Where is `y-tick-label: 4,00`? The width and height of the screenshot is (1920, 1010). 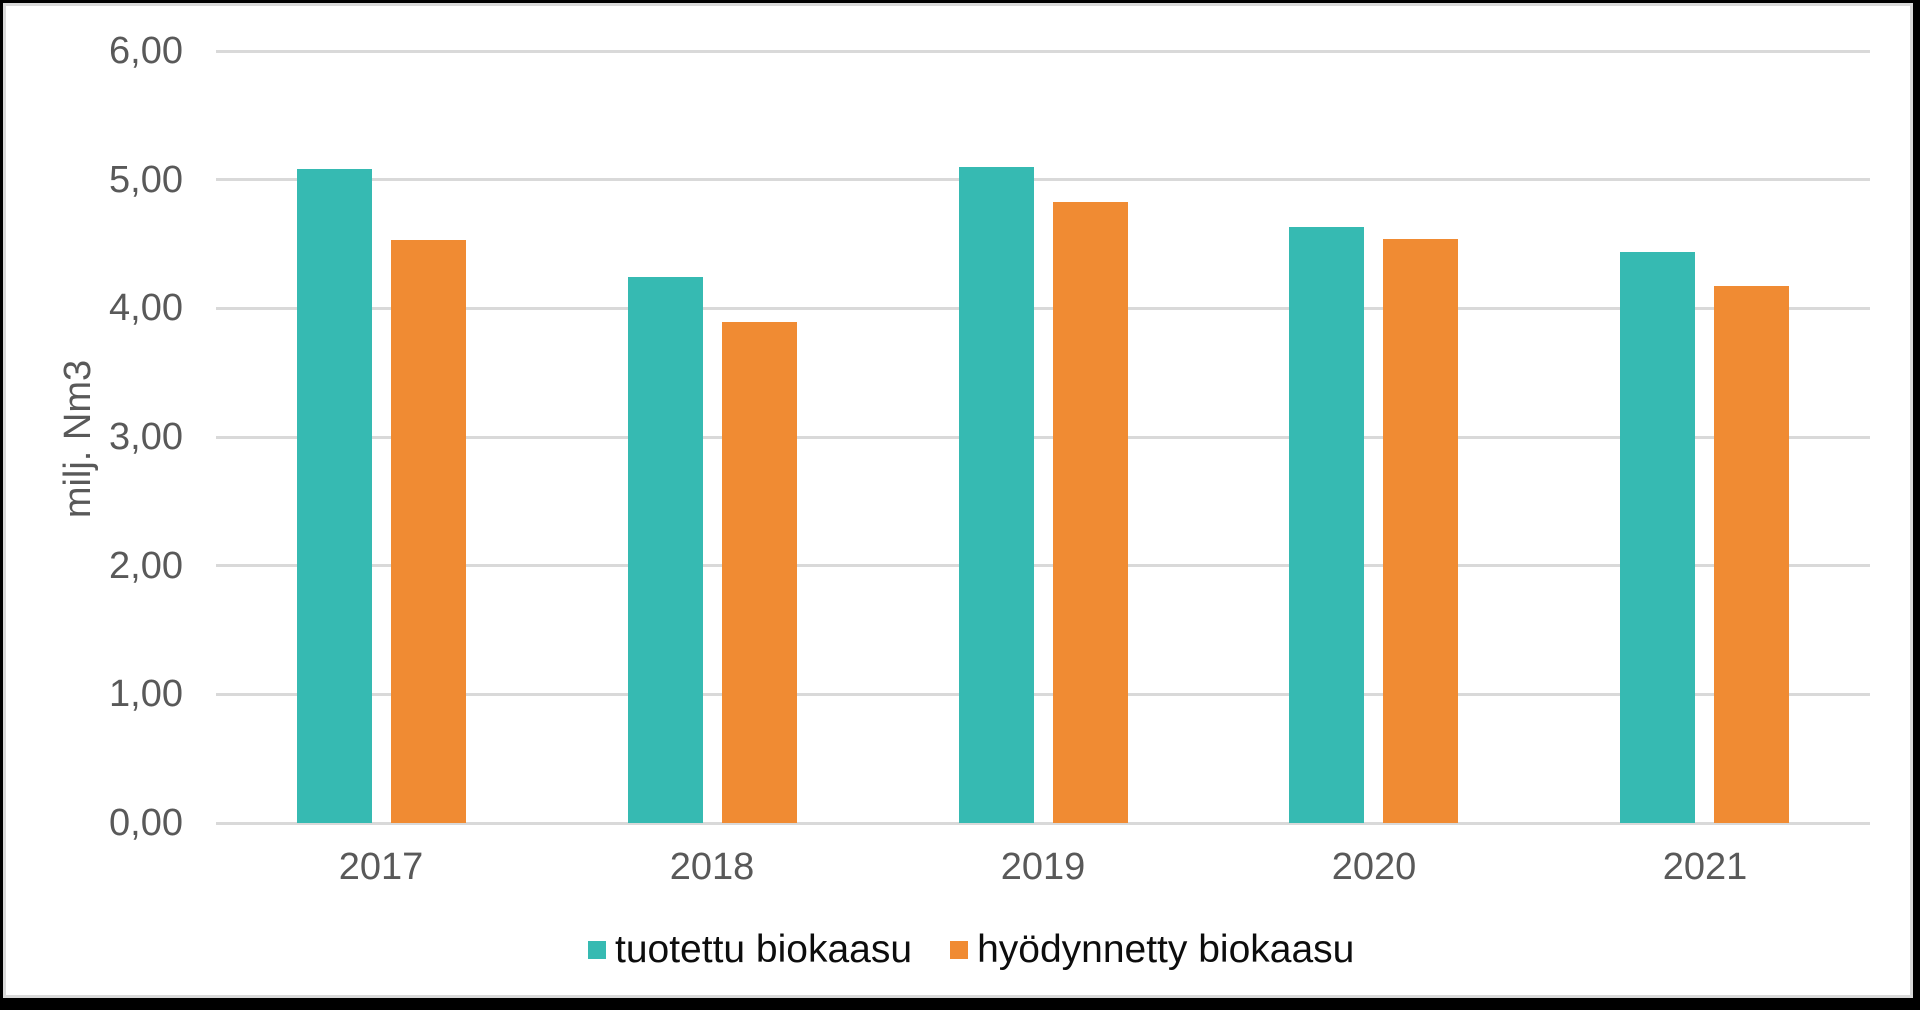 y-tick-label: 4,00 is located at coordinates (146, 308).